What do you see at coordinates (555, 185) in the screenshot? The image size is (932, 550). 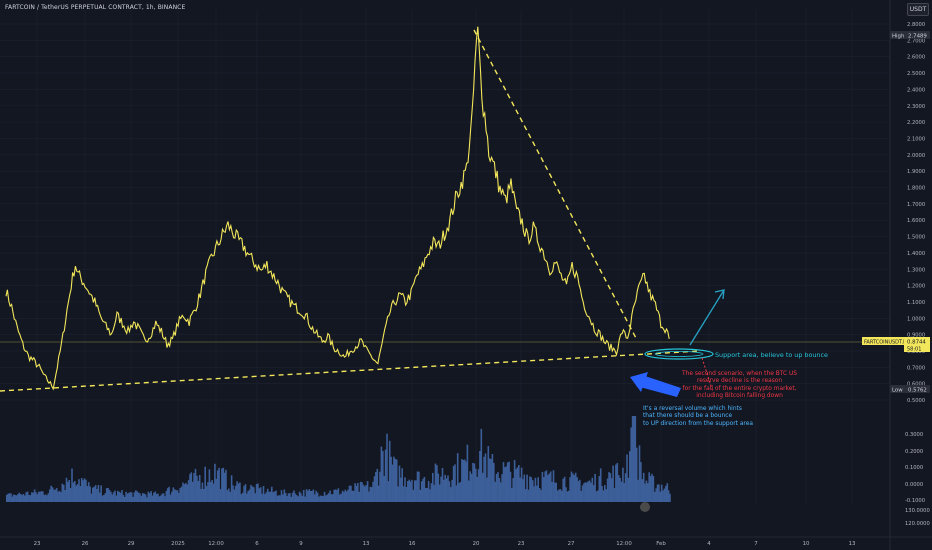 I see `descending-trendline` at bounding box center [555, 185].